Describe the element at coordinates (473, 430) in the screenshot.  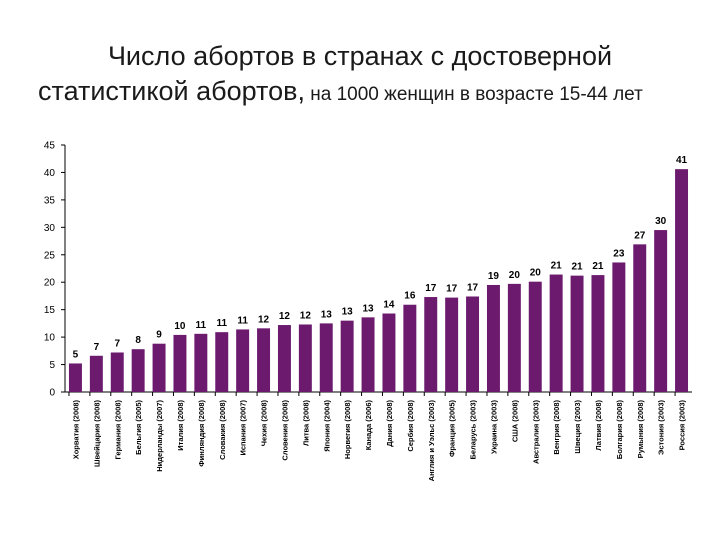
I see `category-label: Беларусь (2003)` at that location.